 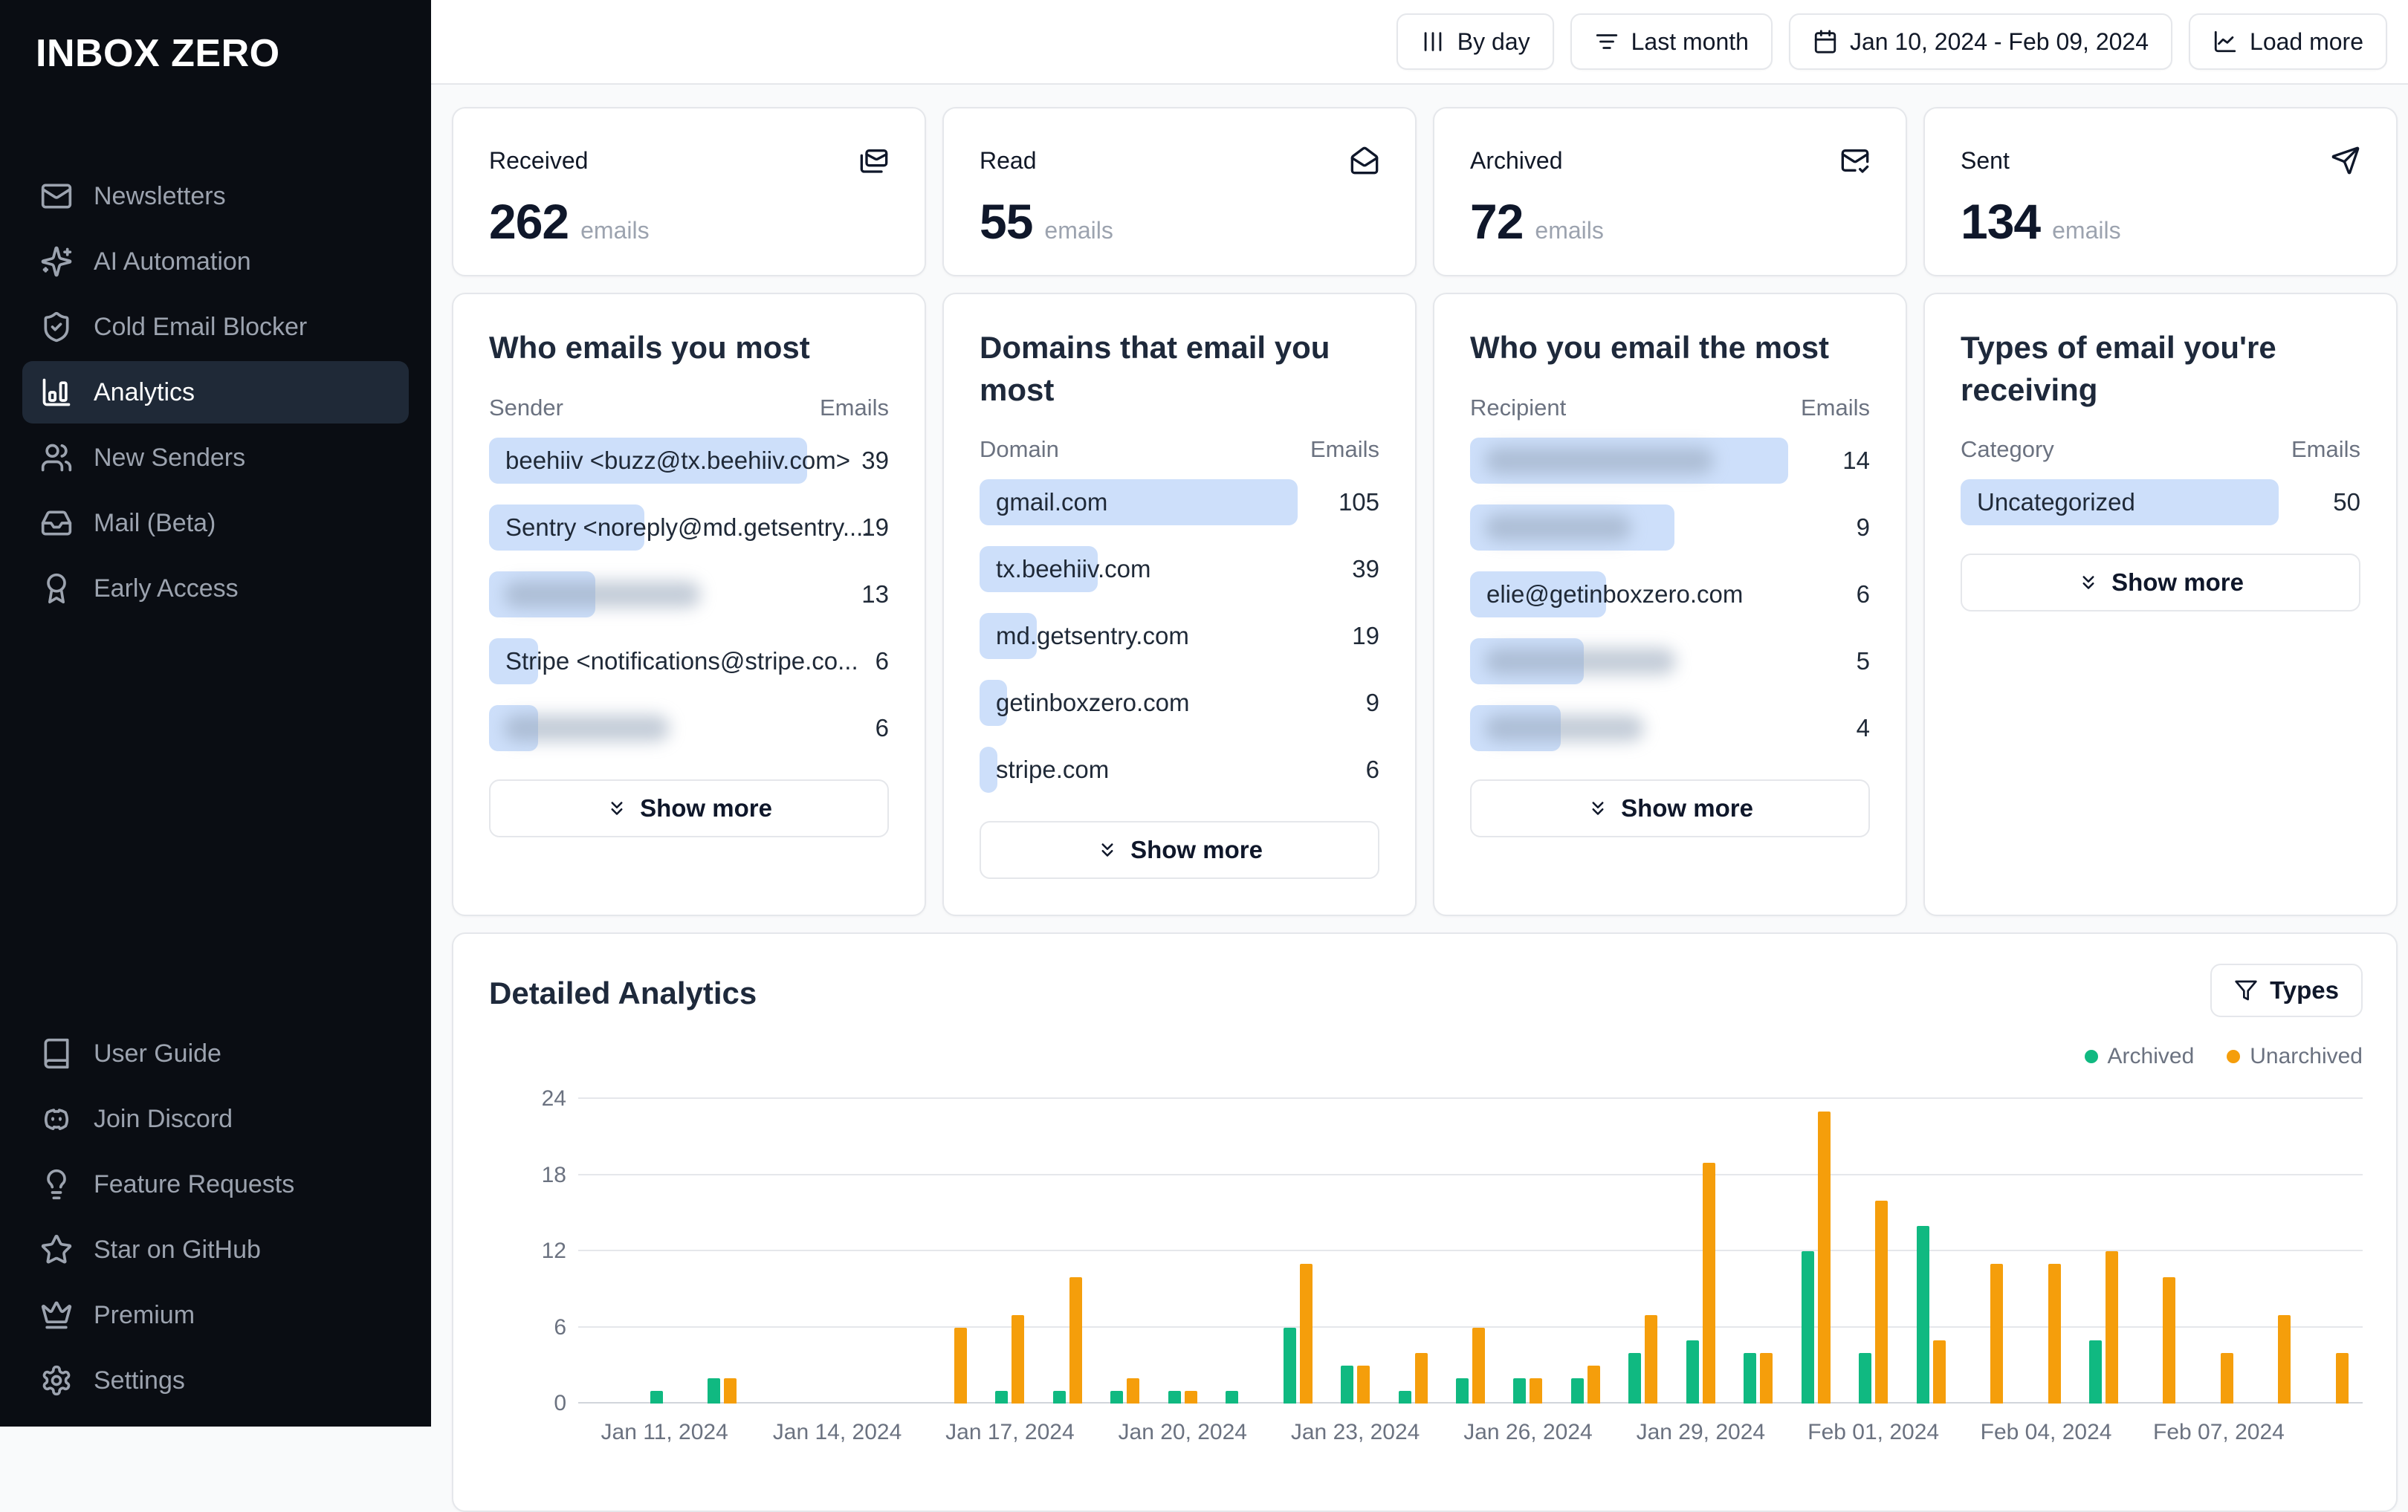 I want to click on list-item-count: 6, so click(x=882, y=727).